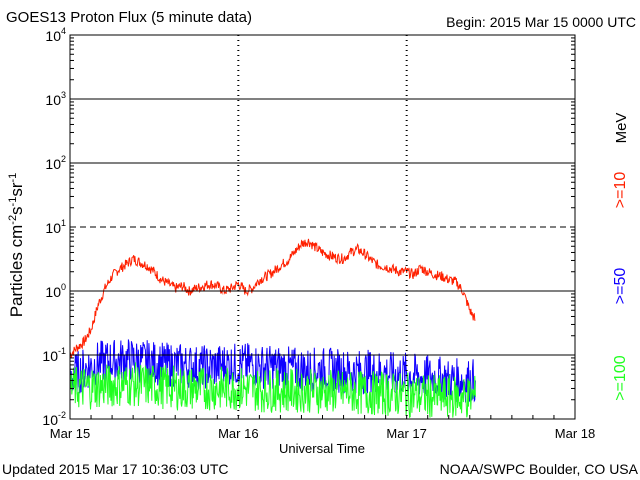  Describe the element at coordinates (620, 377) in the screenshot. I see `legend-entry: >=100` at that location.